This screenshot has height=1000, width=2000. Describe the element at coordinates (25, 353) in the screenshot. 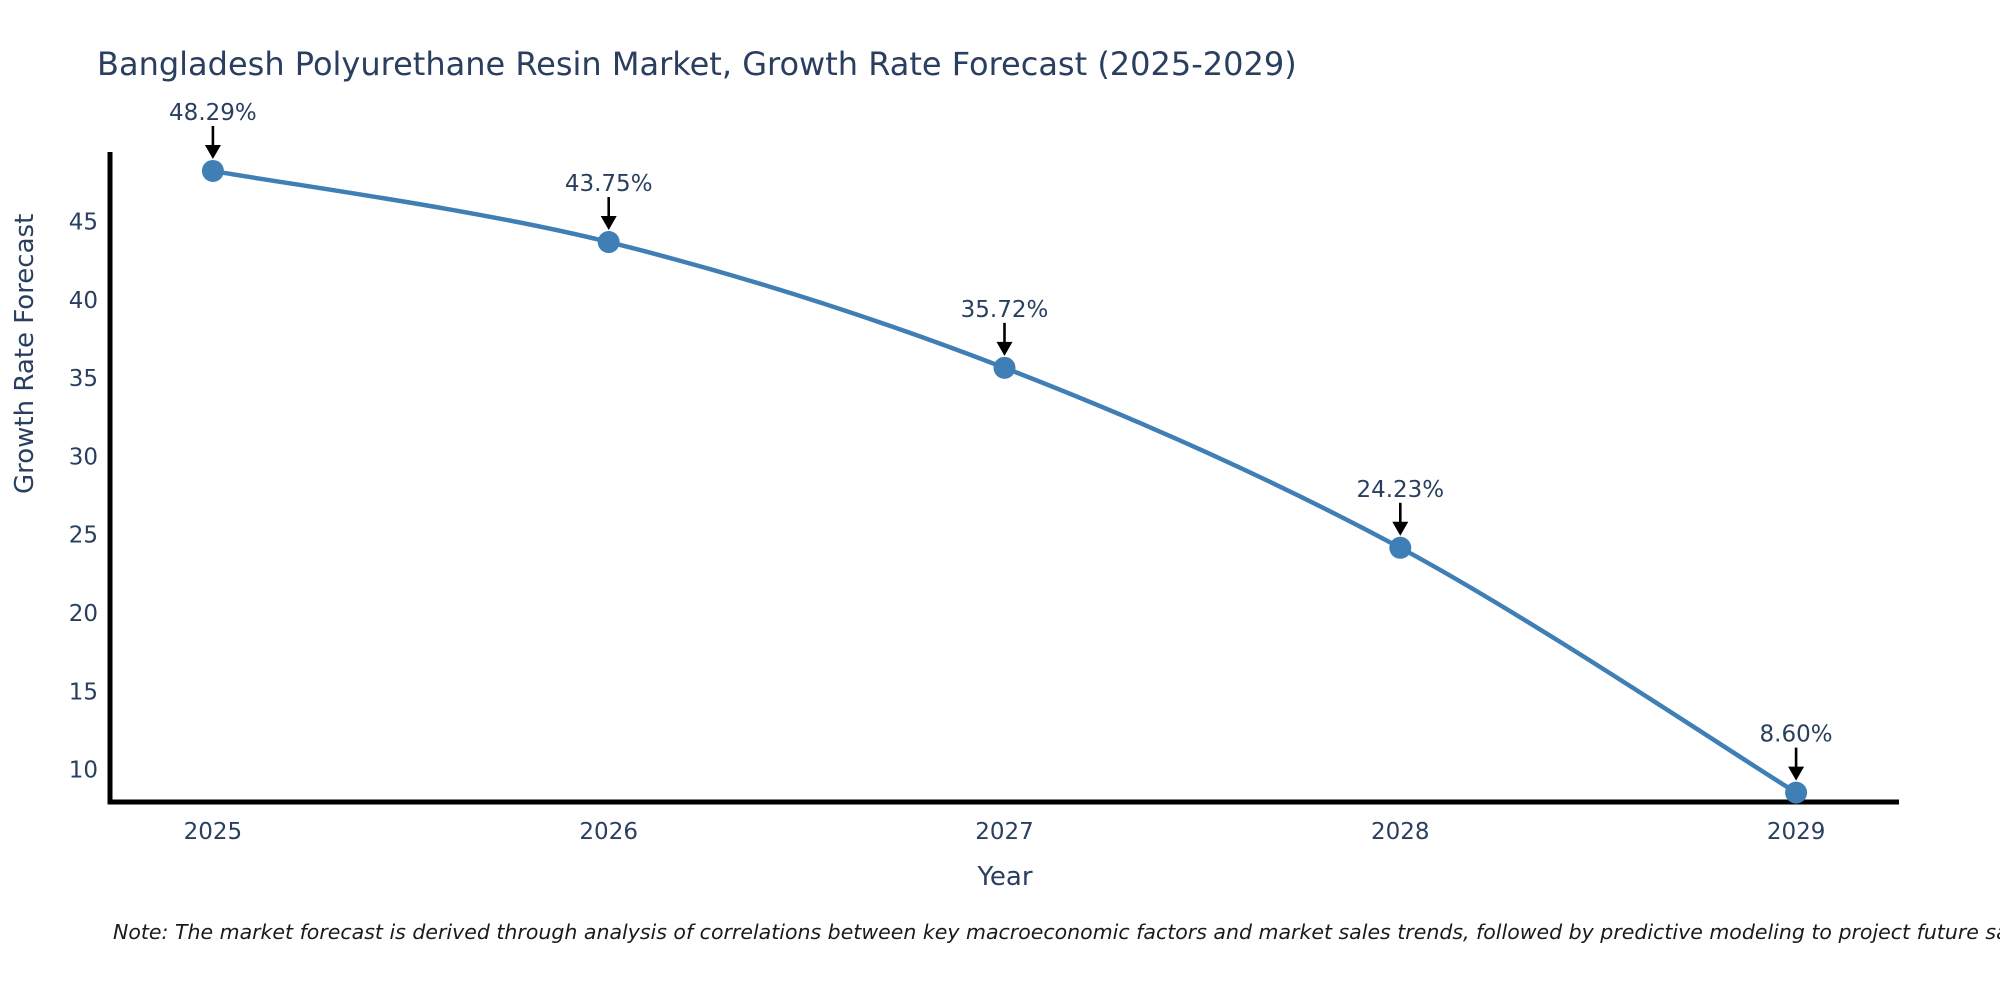

I see `y-axis-title: Growth Rate Forecast` at that location.